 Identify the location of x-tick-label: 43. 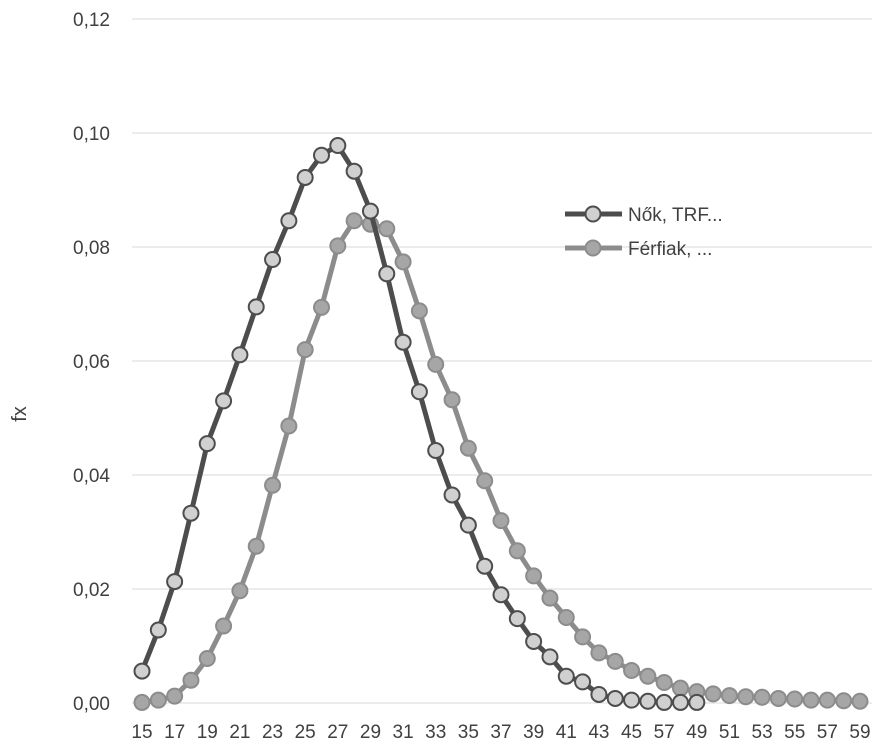
(598, 732).